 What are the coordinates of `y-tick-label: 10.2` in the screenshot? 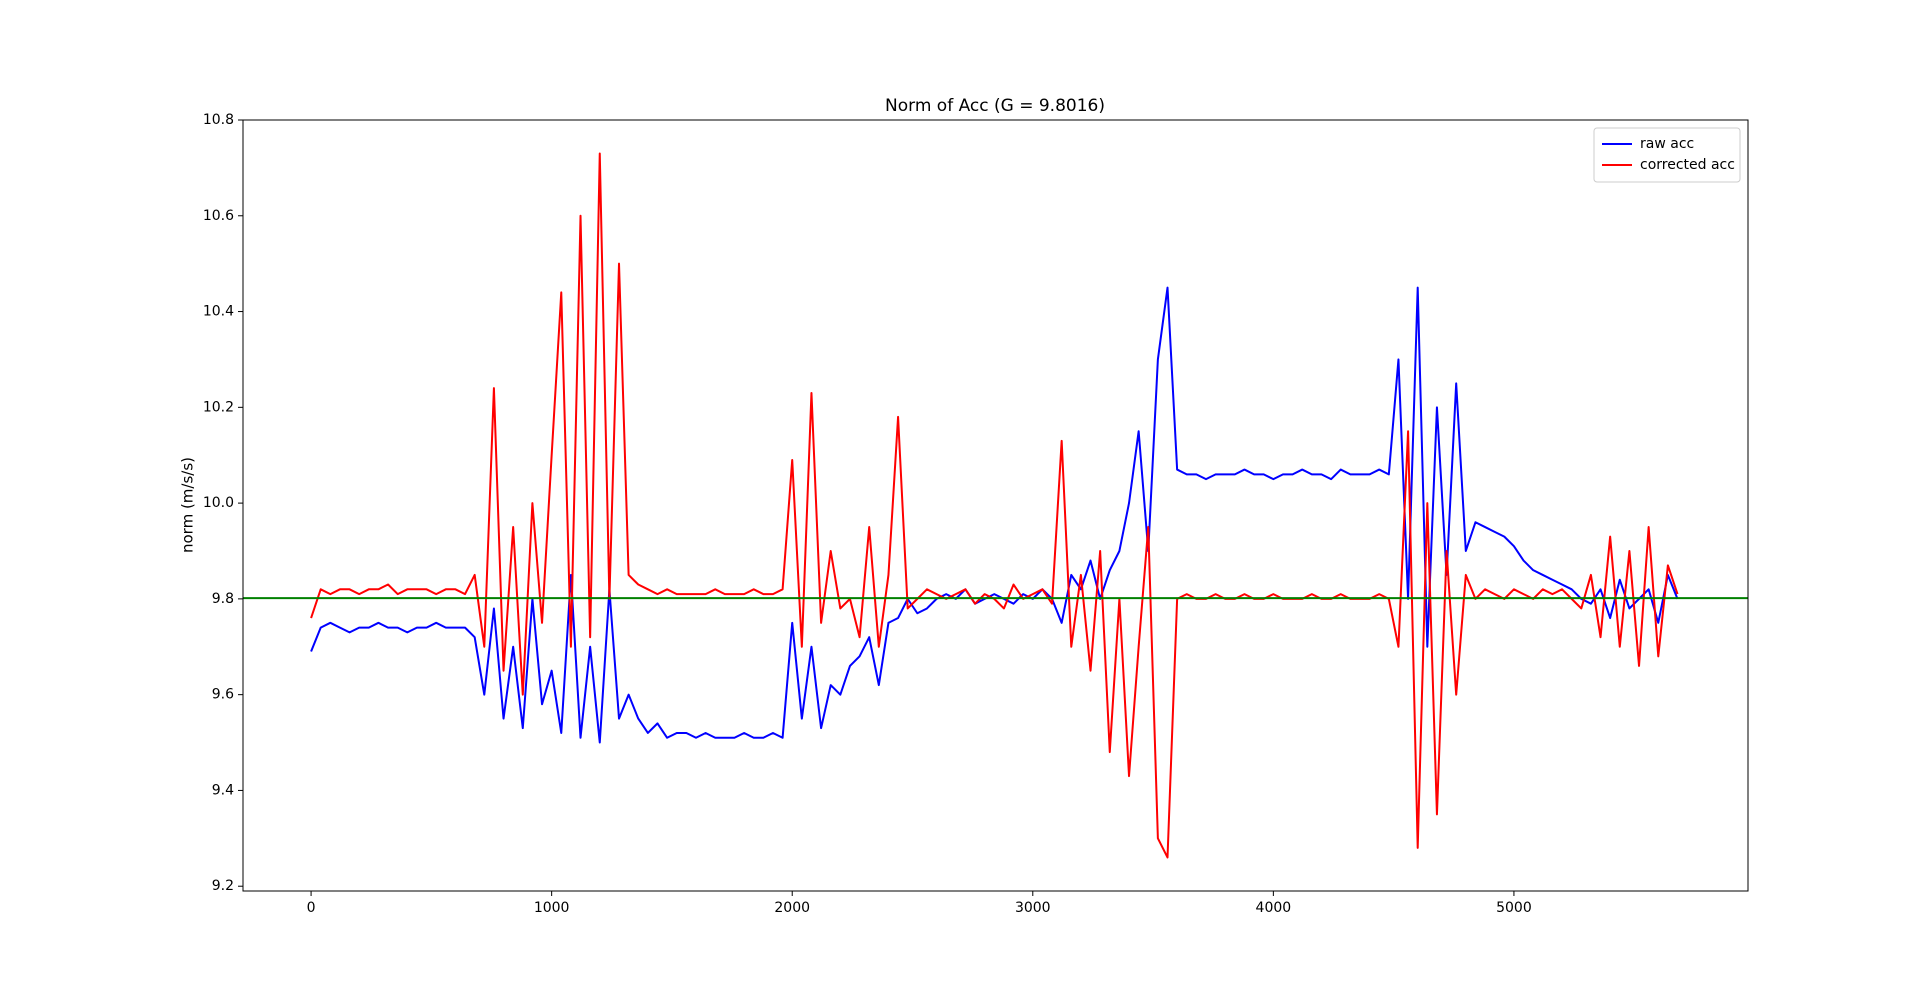 It's located at (218, 407).